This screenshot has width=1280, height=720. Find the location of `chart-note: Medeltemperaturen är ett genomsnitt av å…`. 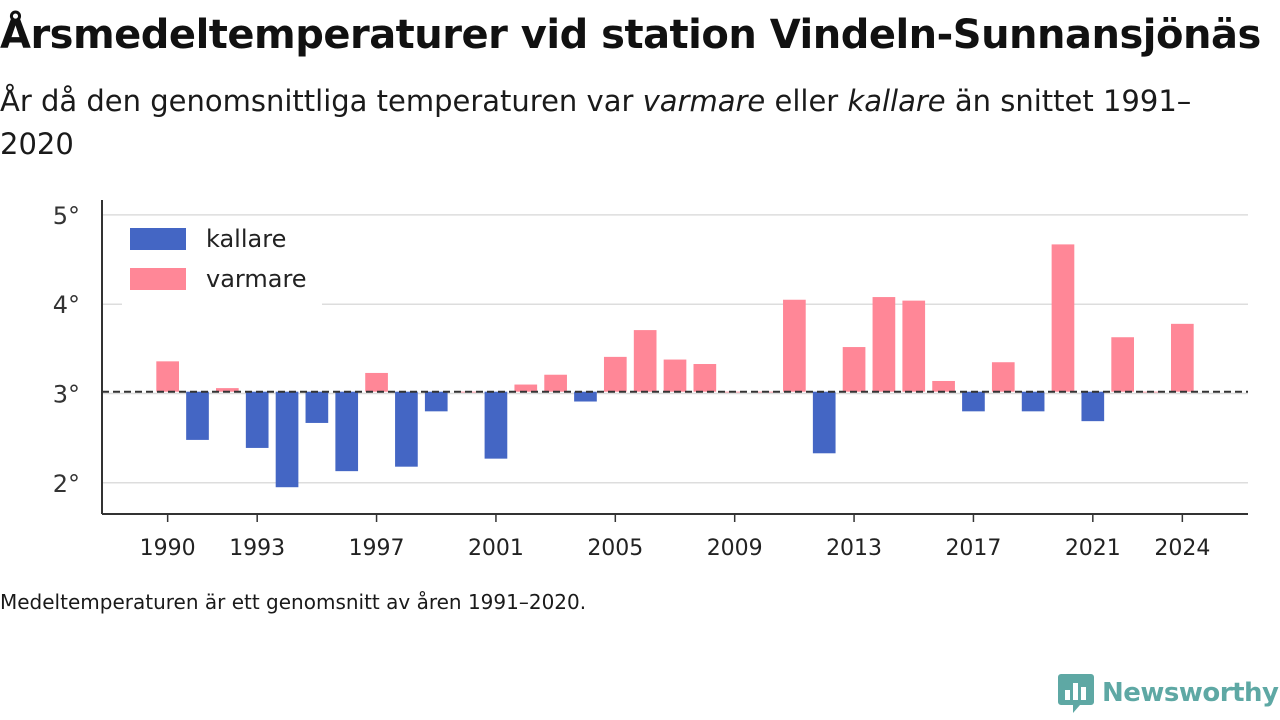

chart-note: Medeltemperaturen är ett genomsnitt av å… is located at coordinates (293, 602).